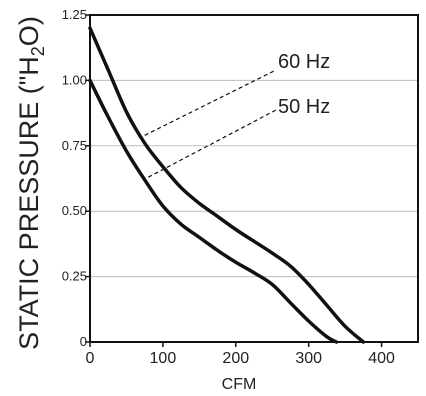 The height and width of the screenshot is (396, 426). Describe the element at coordinates (74, 276) in the screenshot. I see `y-tick-label: 0.25` at that location.